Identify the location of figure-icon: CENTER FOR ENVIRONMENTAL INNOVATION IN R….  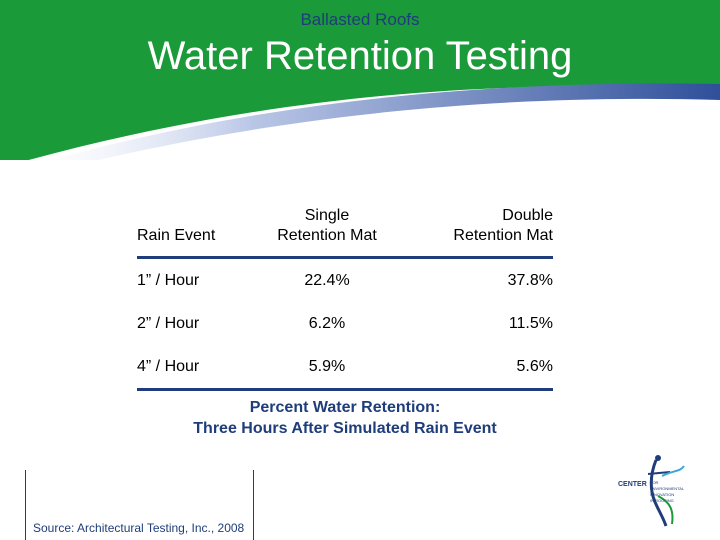
(651, 491).